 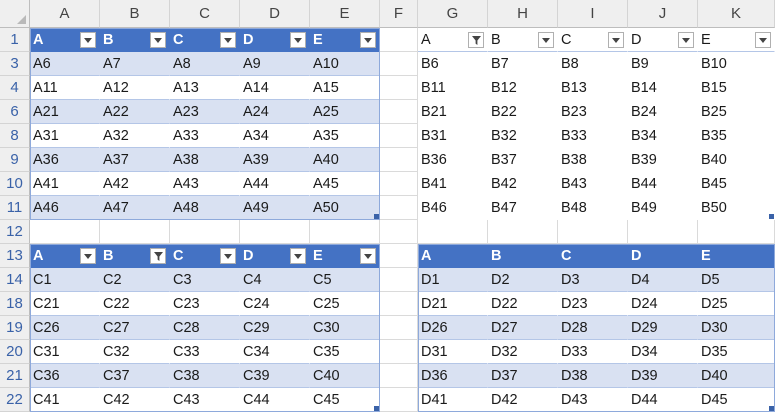 What do you see at coordinates (593, 256) in the screenshot?
I see `table4-header-c: C` at bounding box center [593, 256].